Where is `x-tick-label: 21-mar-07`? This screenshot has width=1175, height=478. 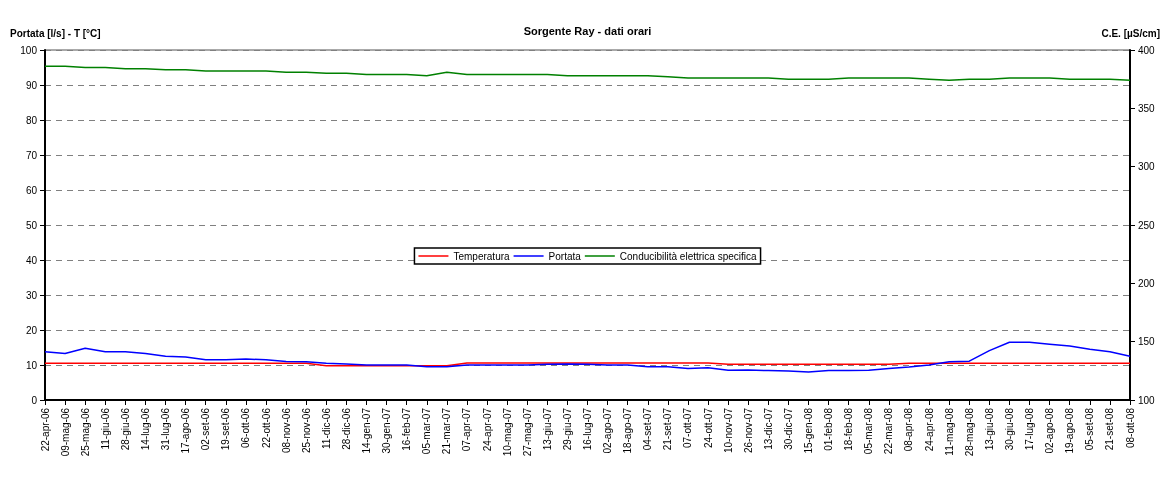
x-tick-label: 21-mar-07 is located at coordinates (447, 431).